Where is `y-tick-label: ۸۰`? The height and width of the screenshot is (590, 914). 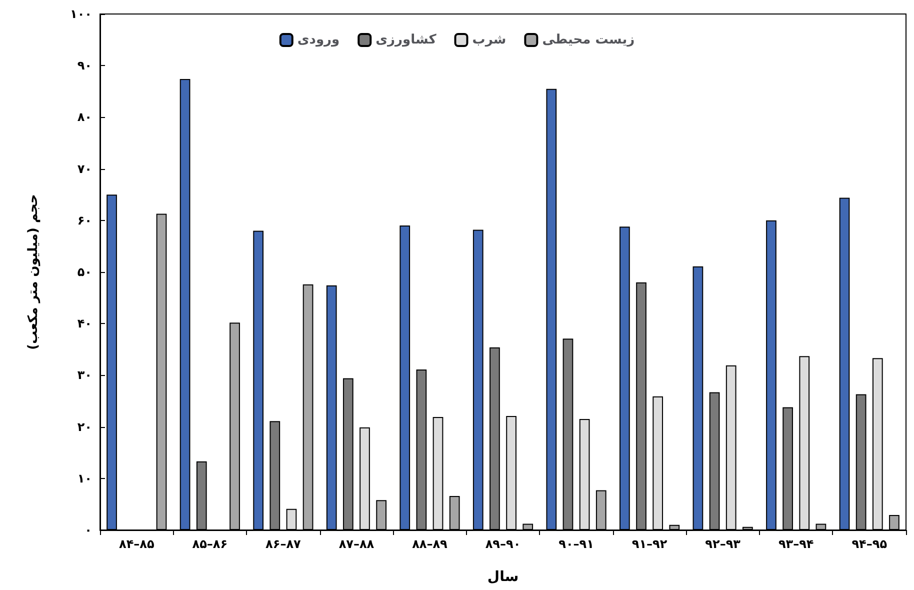
y-tick-label: ۸۰ is located at coordinates (84, 117).